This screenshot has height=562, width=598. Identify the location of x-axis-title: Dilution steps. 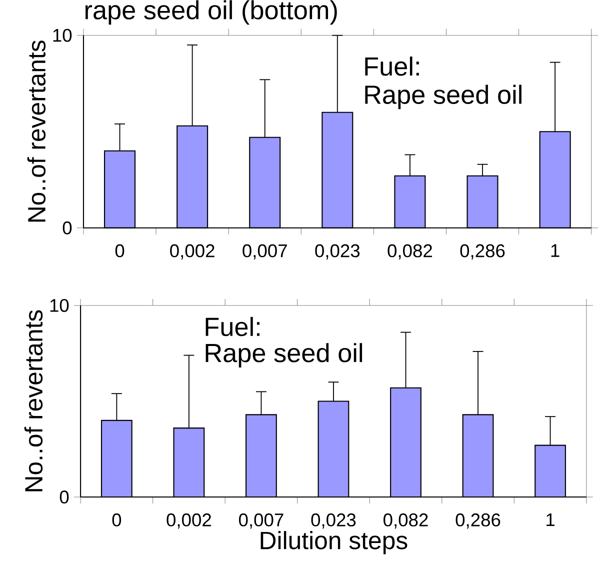
(334, 542).